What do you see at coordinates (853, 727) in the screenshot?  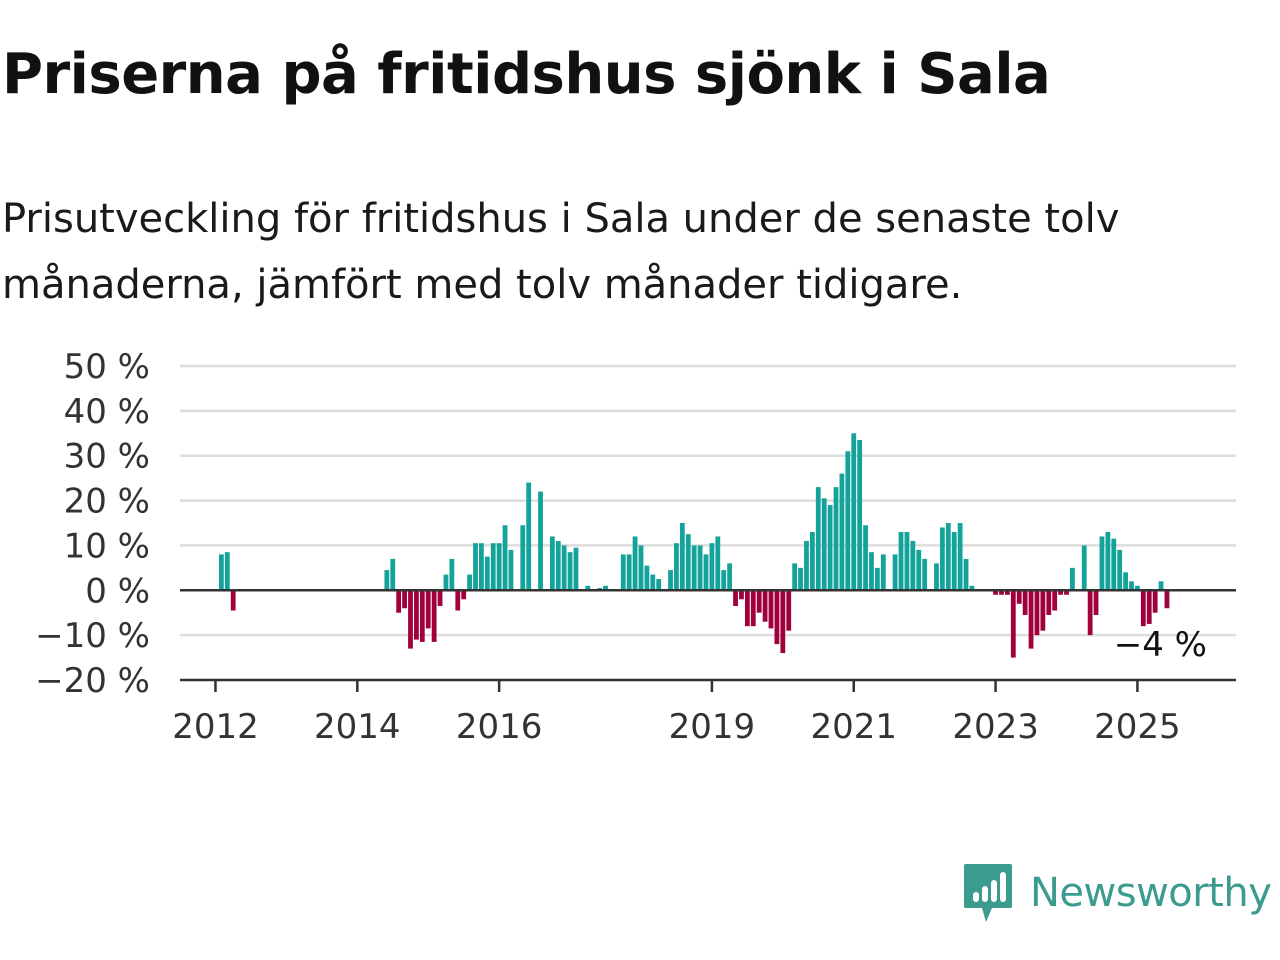 I see `x-tick-label: 2021` at bounding box center [853, 727].